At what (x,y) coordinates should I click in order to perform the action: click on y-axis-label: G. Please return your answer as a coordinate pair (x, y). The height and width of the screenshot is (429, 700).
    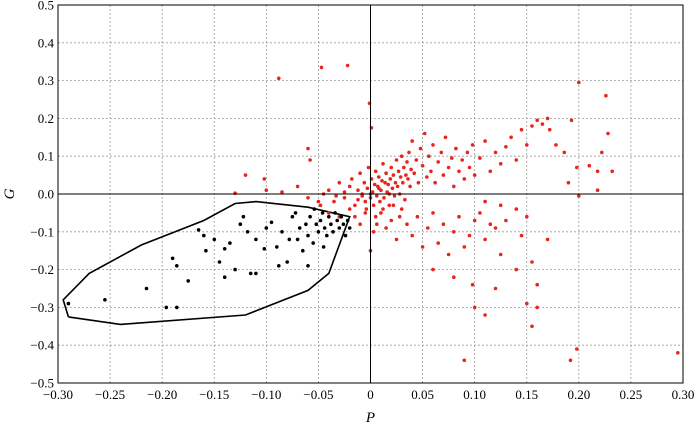
    Looking at the image, I should click on (10, 193).